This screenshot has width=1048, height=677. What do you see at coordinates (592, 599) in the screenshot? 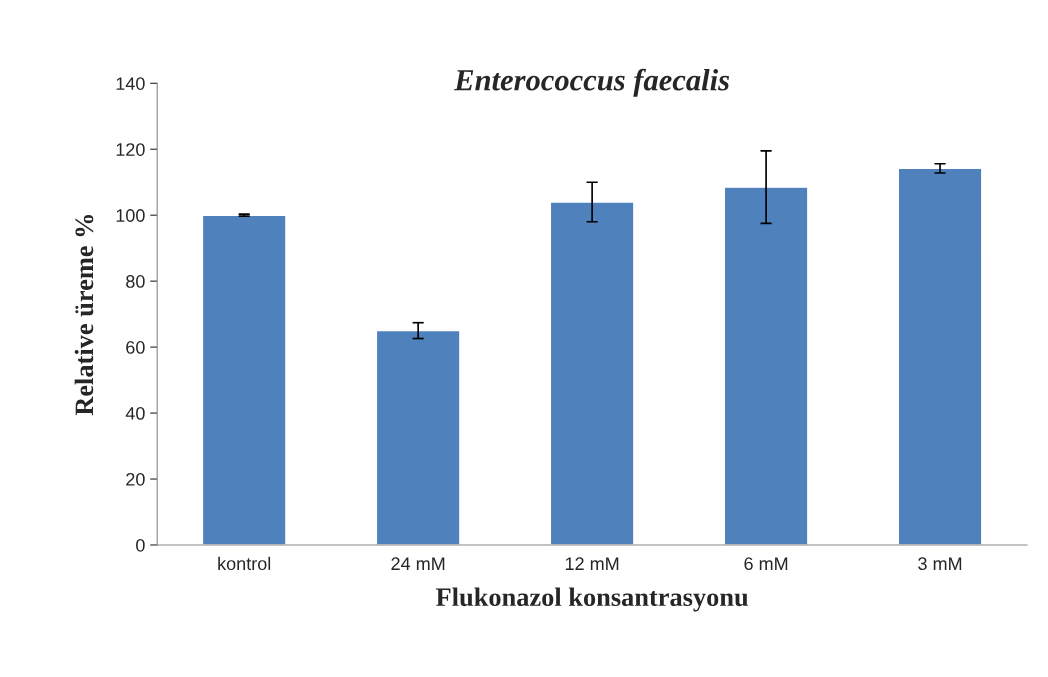
I see `x-axis-title: Flukonazol konsantrasyonu` at bounding box center [592, 599].